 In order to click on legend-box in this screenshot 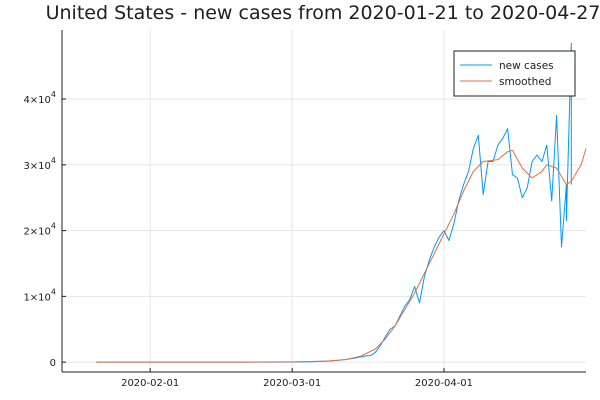, I will do `click(514, 73)`.